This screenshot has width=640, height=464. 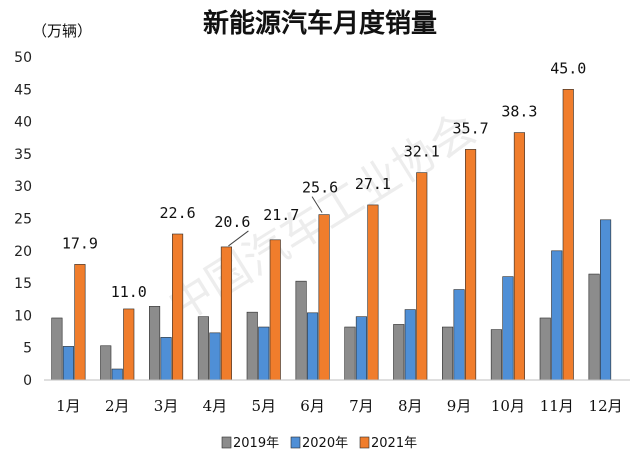 What do you see at coordinates (594, 327) in the screenshot?
I see `bar-2019年-12月` at bounding box center [594, 327].